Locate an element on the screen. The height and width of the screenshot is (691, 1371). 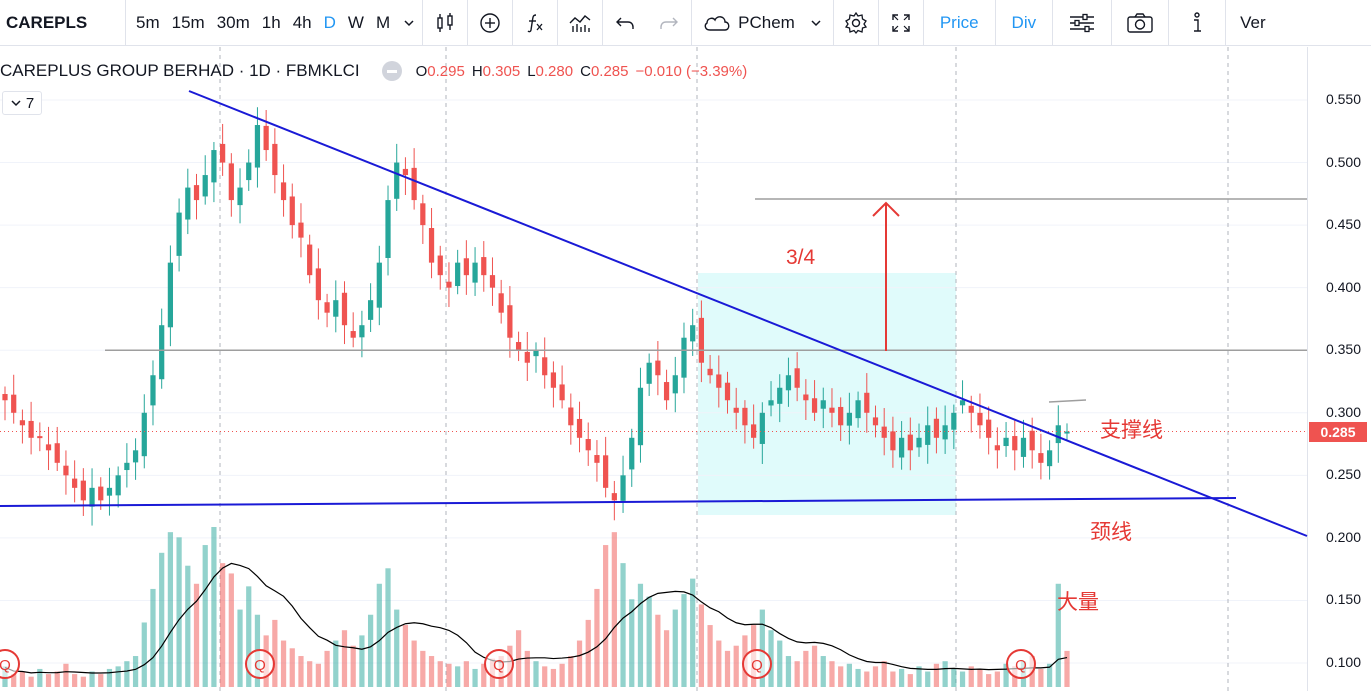
compare-button is located at coordinates (490, 23).